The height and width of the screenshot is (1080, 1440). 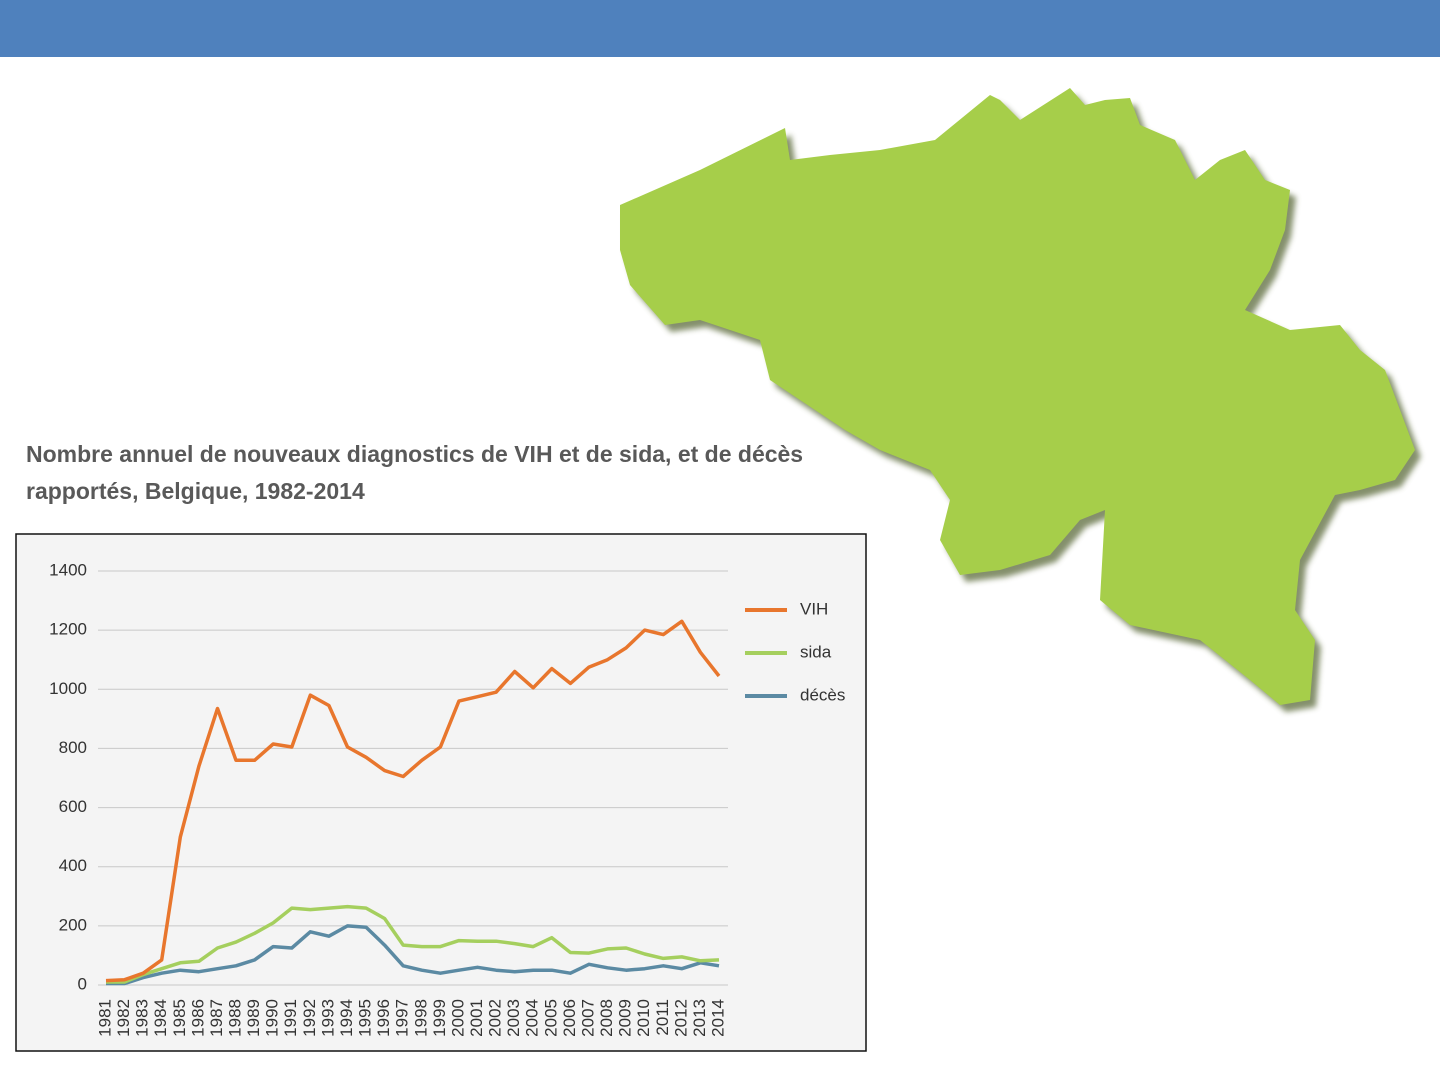 What do you see at coordinates (532, 1018) in the screenshot?
I see `x-tick-label: 2004` at bounding box center [532, 1018].